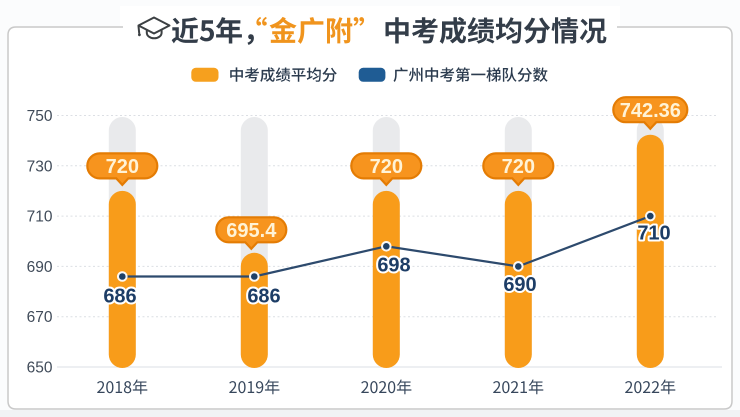 This screenshot has width=740, height=417. What do you see at coordinates (40, 317) in the screenshot?
I see `svg-text: 670` at bounding box center [40, 317].